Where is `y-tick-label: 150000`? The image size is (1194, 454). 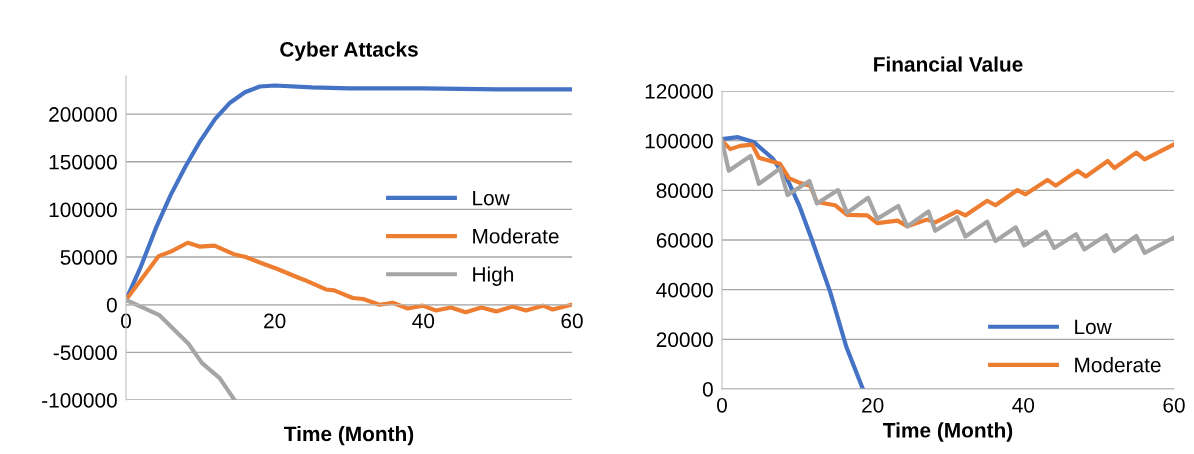 y-tick-label: 150000 is located at coordinates (83, 162).